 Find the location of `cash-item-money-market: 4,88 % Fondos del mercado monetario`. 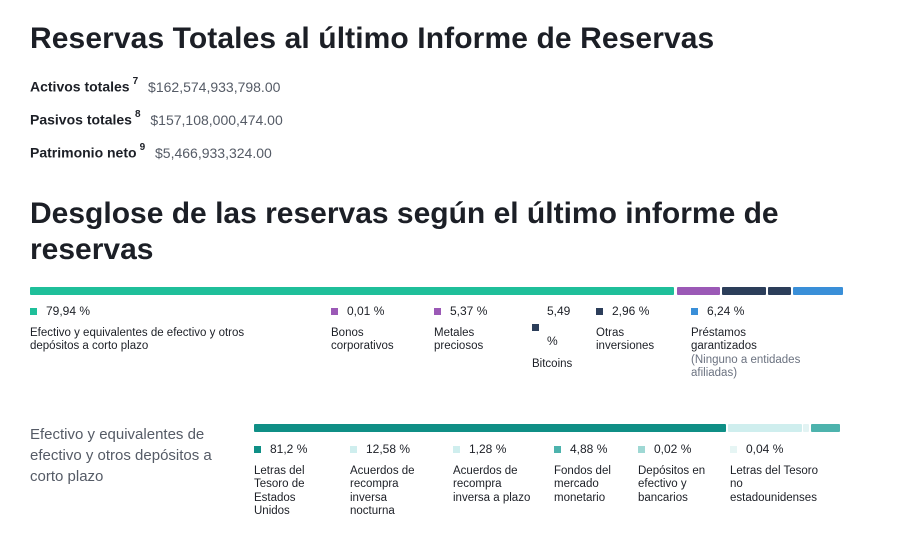

cash-item-money-market: 4,88 % Fondos del mercado monetario is located at coordinates (590, 473).